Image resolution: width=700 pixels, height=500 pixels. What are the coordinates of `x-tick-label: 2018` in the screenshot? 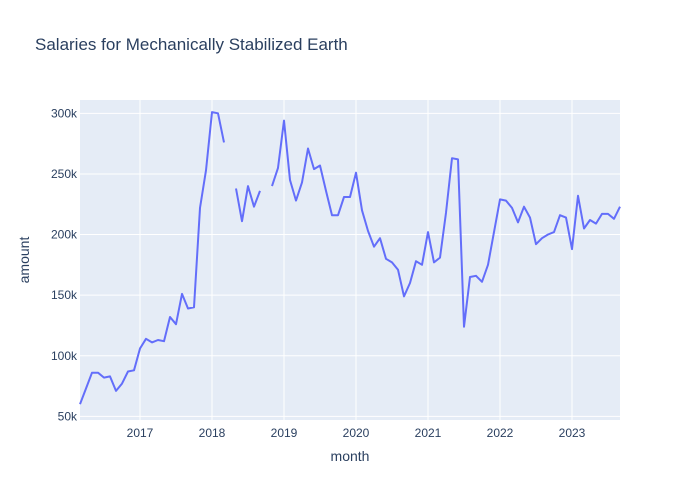 It's located at (212, 433).